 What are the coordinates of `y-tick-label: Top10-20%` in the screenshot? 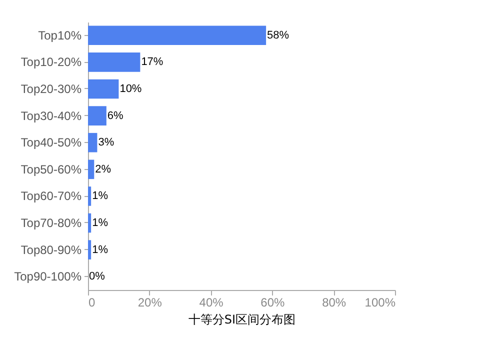 It's located at (51, 62).